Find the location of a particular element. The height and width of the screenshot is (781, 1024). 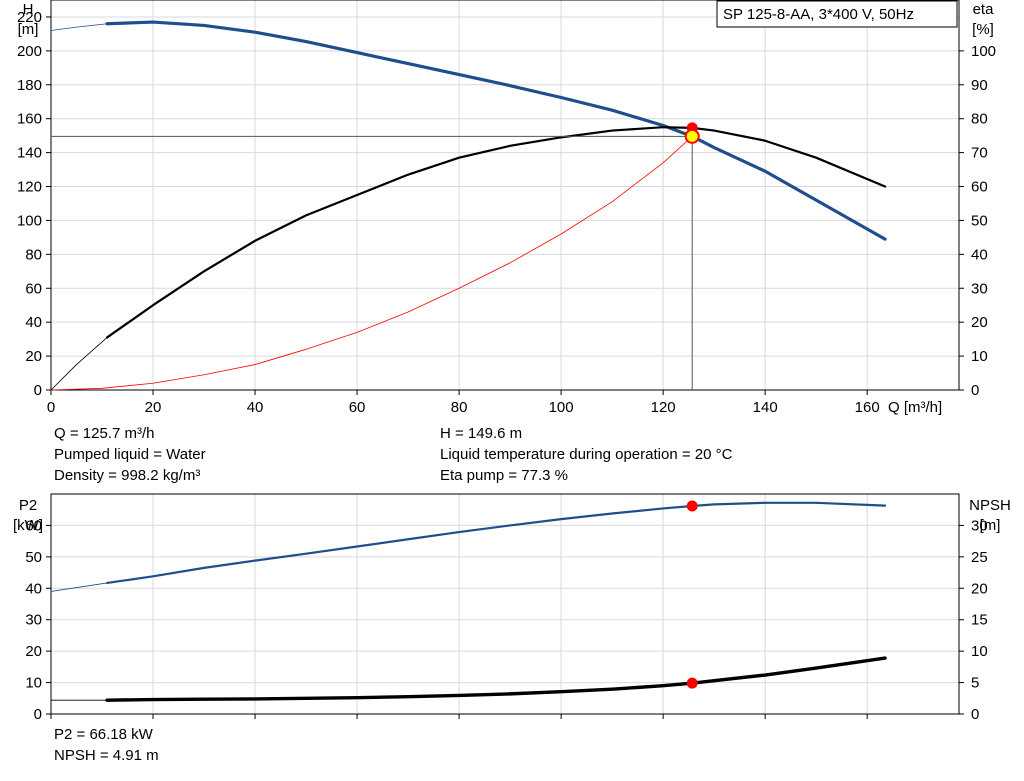

upper-y2-tick-label: 100 is located at coordinates (983, 51).